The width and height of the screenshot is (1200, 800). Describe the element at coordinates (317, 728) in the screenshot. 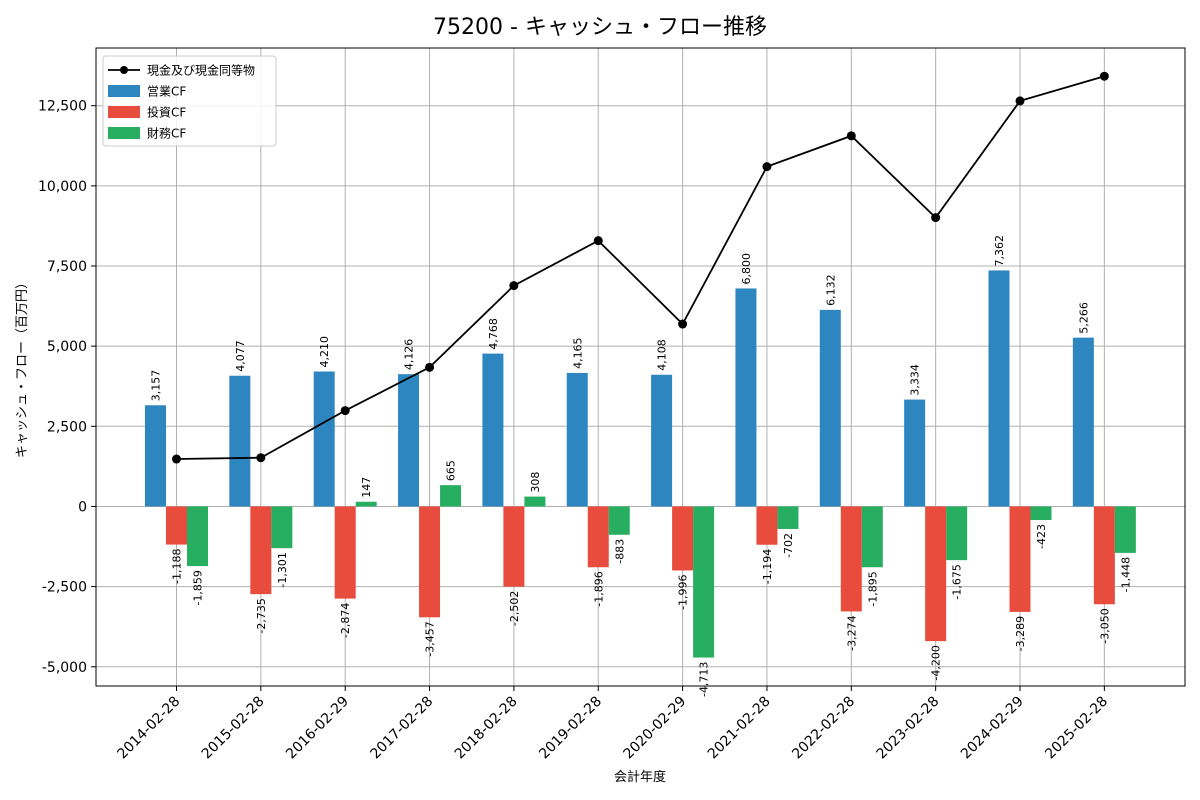

I see `x-tick-label: 2016-02-29` at that location.